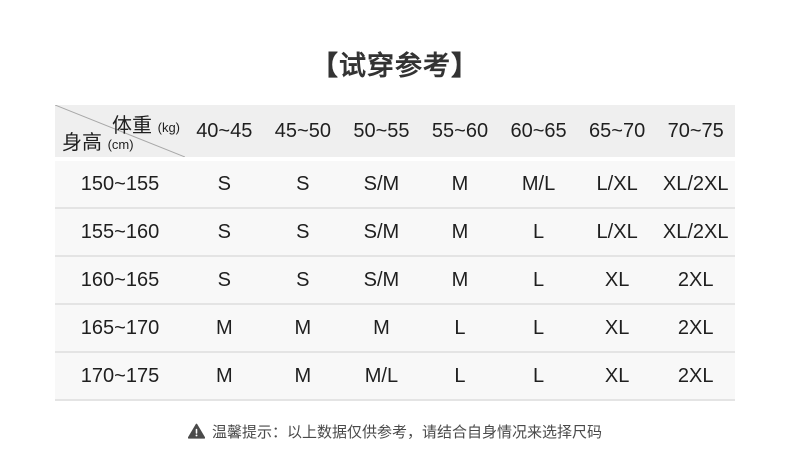 The height and width of the screenshot is (452, 790). I want to click on page-title: 【试穿参考】, so click(395, 66).